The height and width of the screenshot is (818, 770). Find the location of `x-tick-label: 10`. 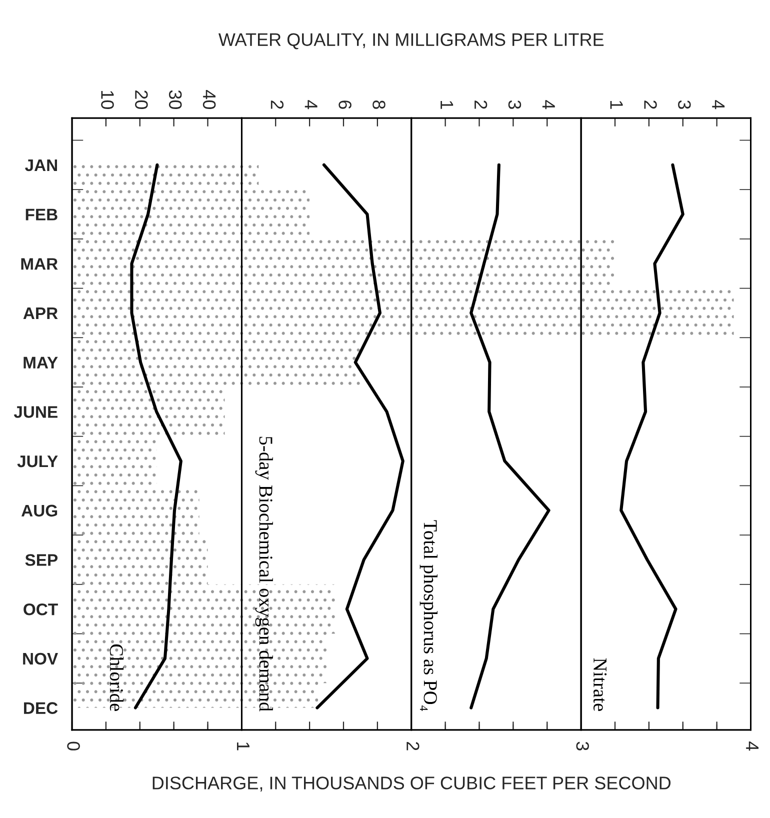

x-tick-label: 10 is located at coordinates (107, 100).